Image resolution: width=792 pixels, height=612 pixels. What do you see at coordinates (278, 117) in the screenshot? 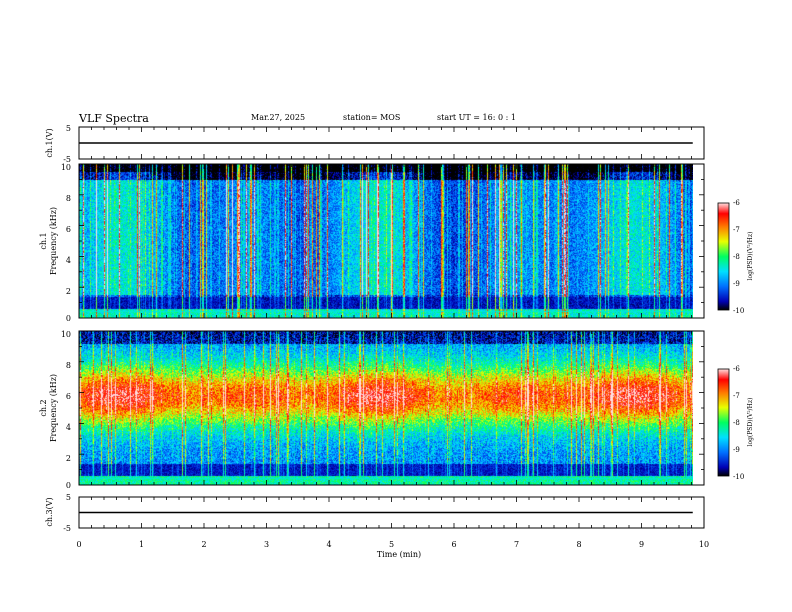
I see `date-label: Mar.27, 2025` at bounding box center [278, 117].